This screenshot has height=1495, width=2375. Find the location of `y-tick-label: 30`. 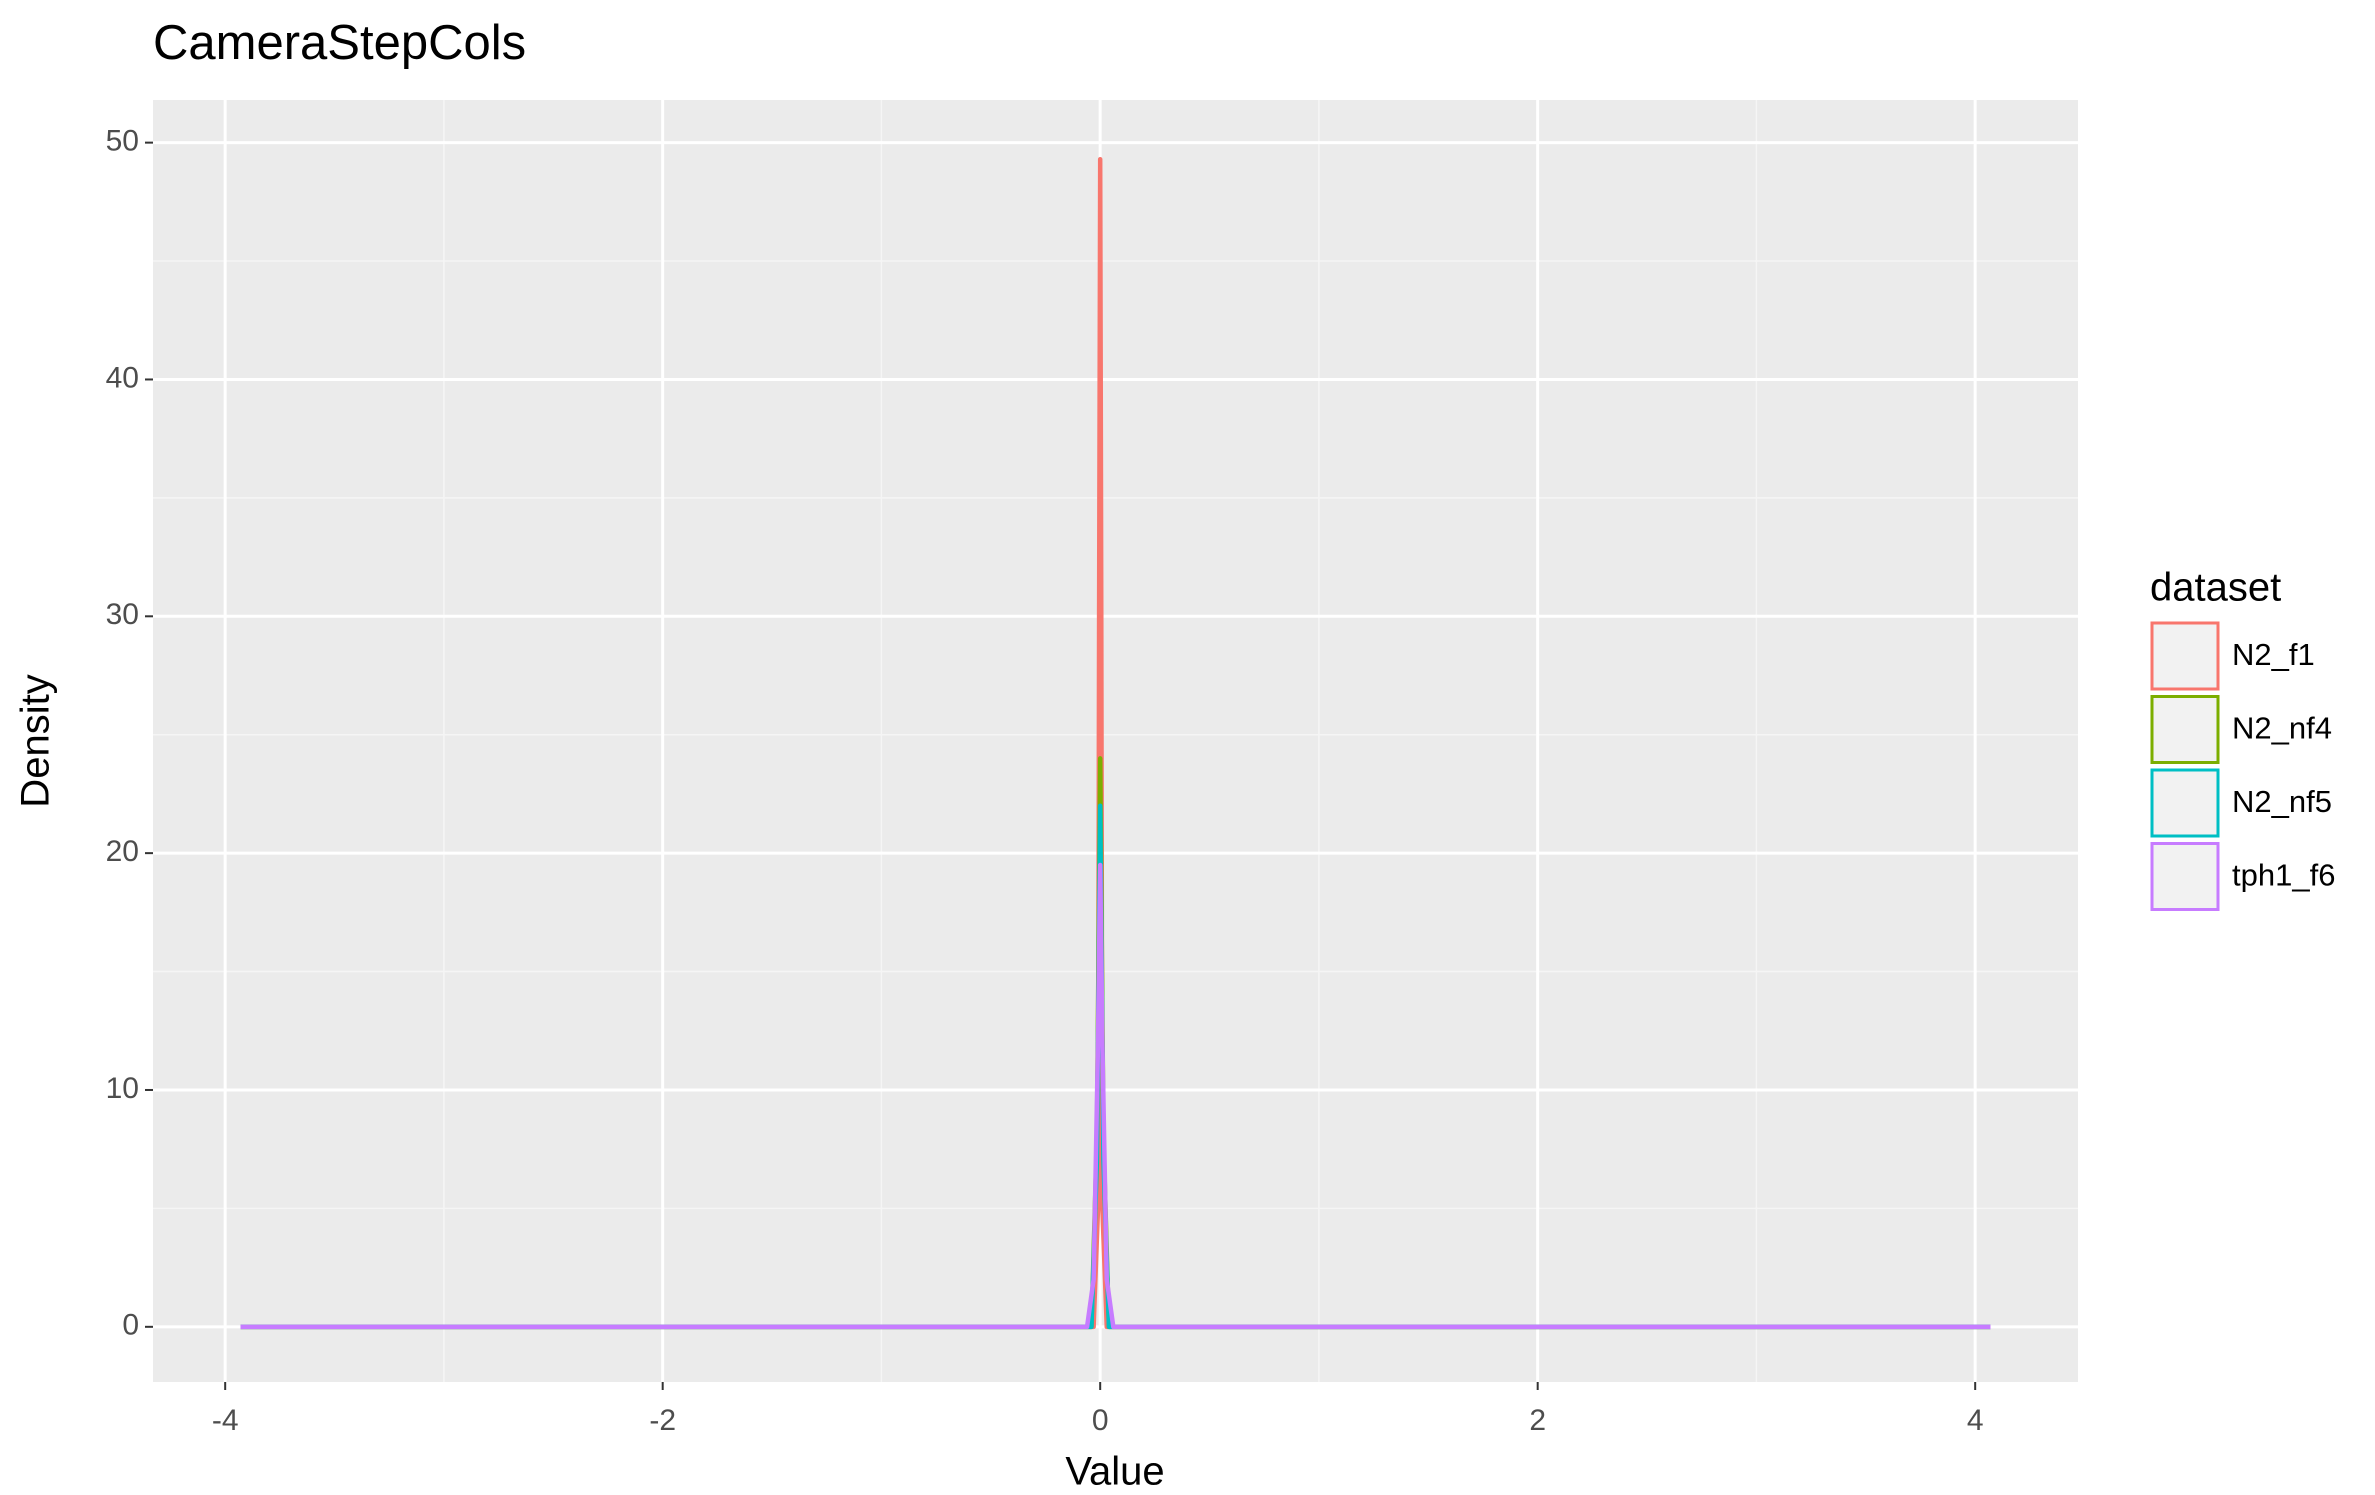

y-tick-label: 30 is located at coordinates (122, 614).